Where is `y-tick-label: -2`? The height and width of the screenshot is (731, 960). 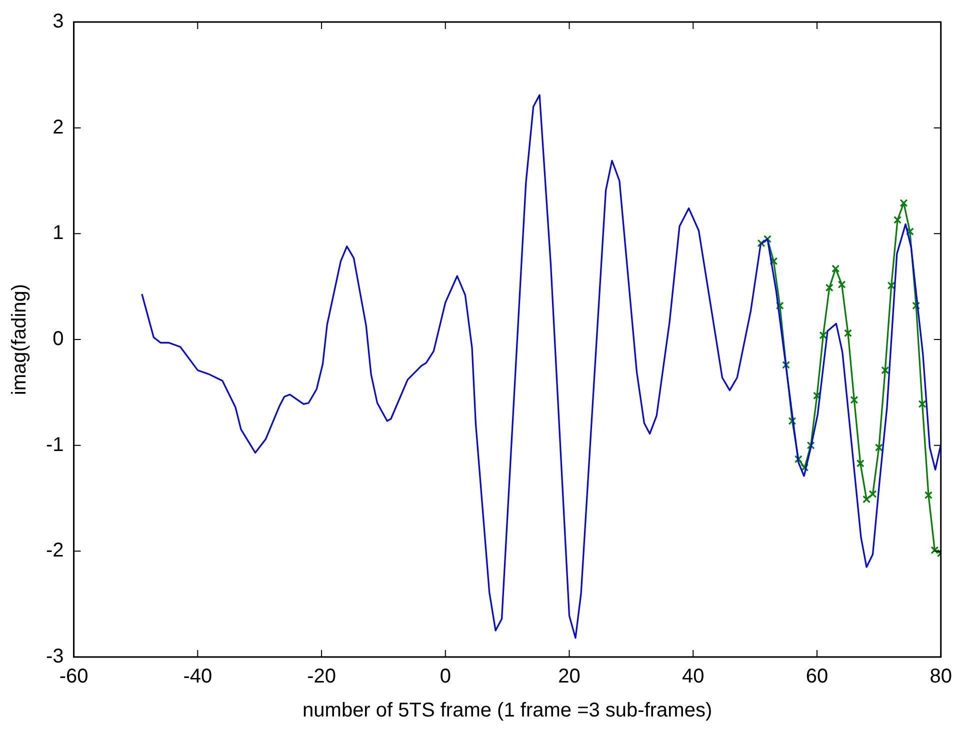 y-tick-label: -2 is located at coordinates (55, 551).